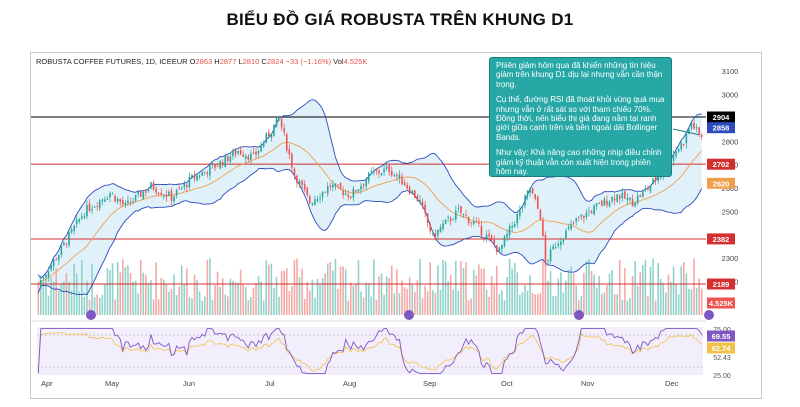 The height and width of the screenshot is (407, 800). What do you see at coordinates (228, 61) in the screenshot?
I see `high-value: 2877` at bounding box center [228, 61].